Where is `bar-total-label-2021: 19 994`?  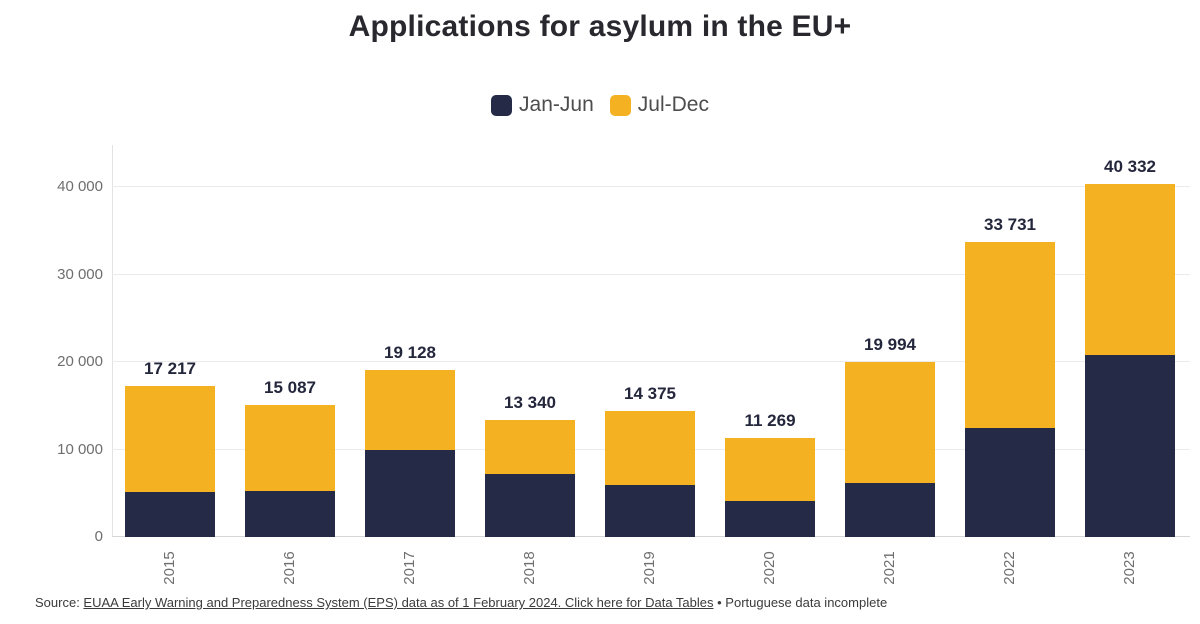 bar-total-label-2021: 19 994 is located at coordinates (890, 345).